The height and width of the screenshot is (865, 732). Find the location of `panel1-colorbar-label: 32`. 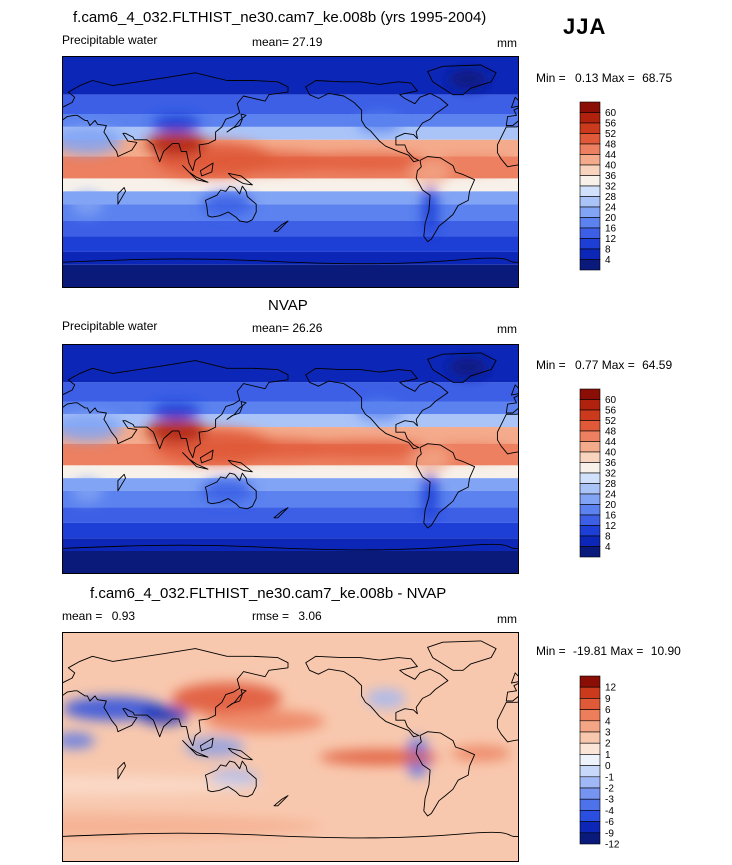

panel1-colorbar-label: 32 is located at coordinates (611, 187).